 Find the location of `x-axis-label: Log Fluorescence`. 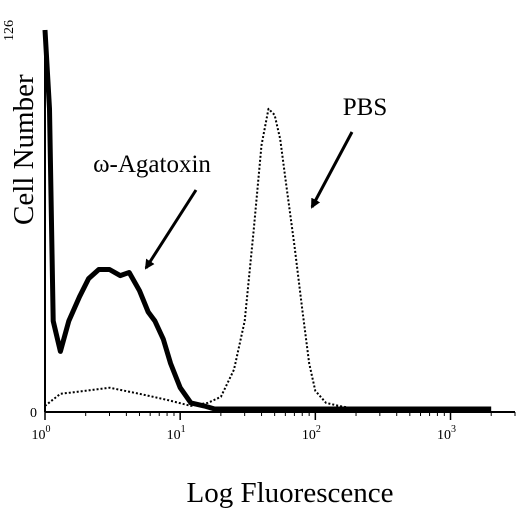

x-axis-label: Log Fluorescence is located at coordinates (290, 493).